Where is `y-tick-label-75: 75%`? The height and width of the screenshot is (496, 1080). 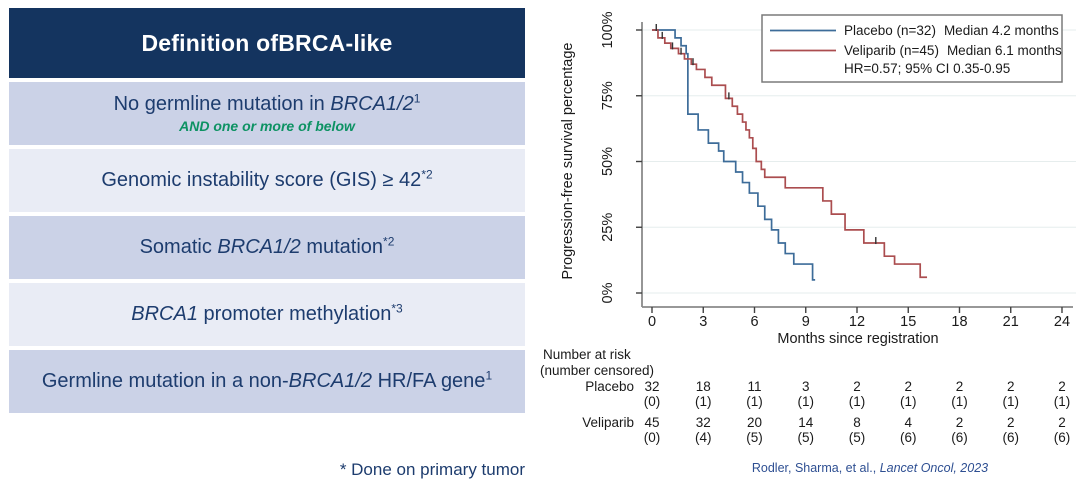
y-tick-label-75: 75% is located at coordinates (608, 95).